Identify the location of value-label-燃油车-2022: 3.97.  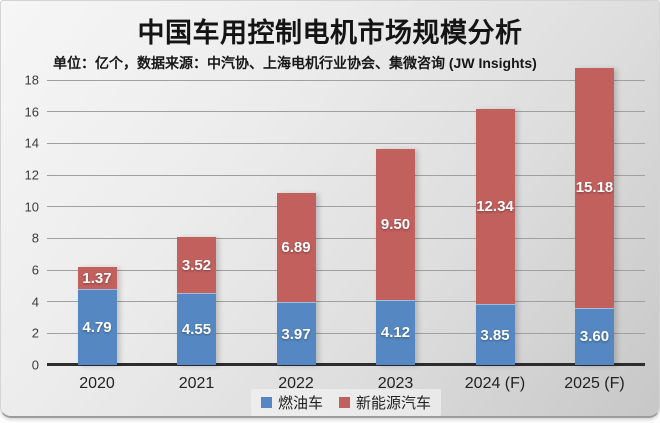
(296, 334).